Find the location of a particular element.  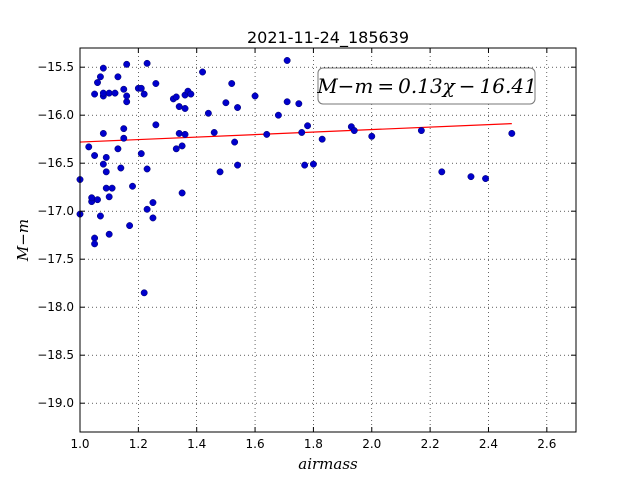

x-axis-label: airmass is located at coordinates (328, 464).